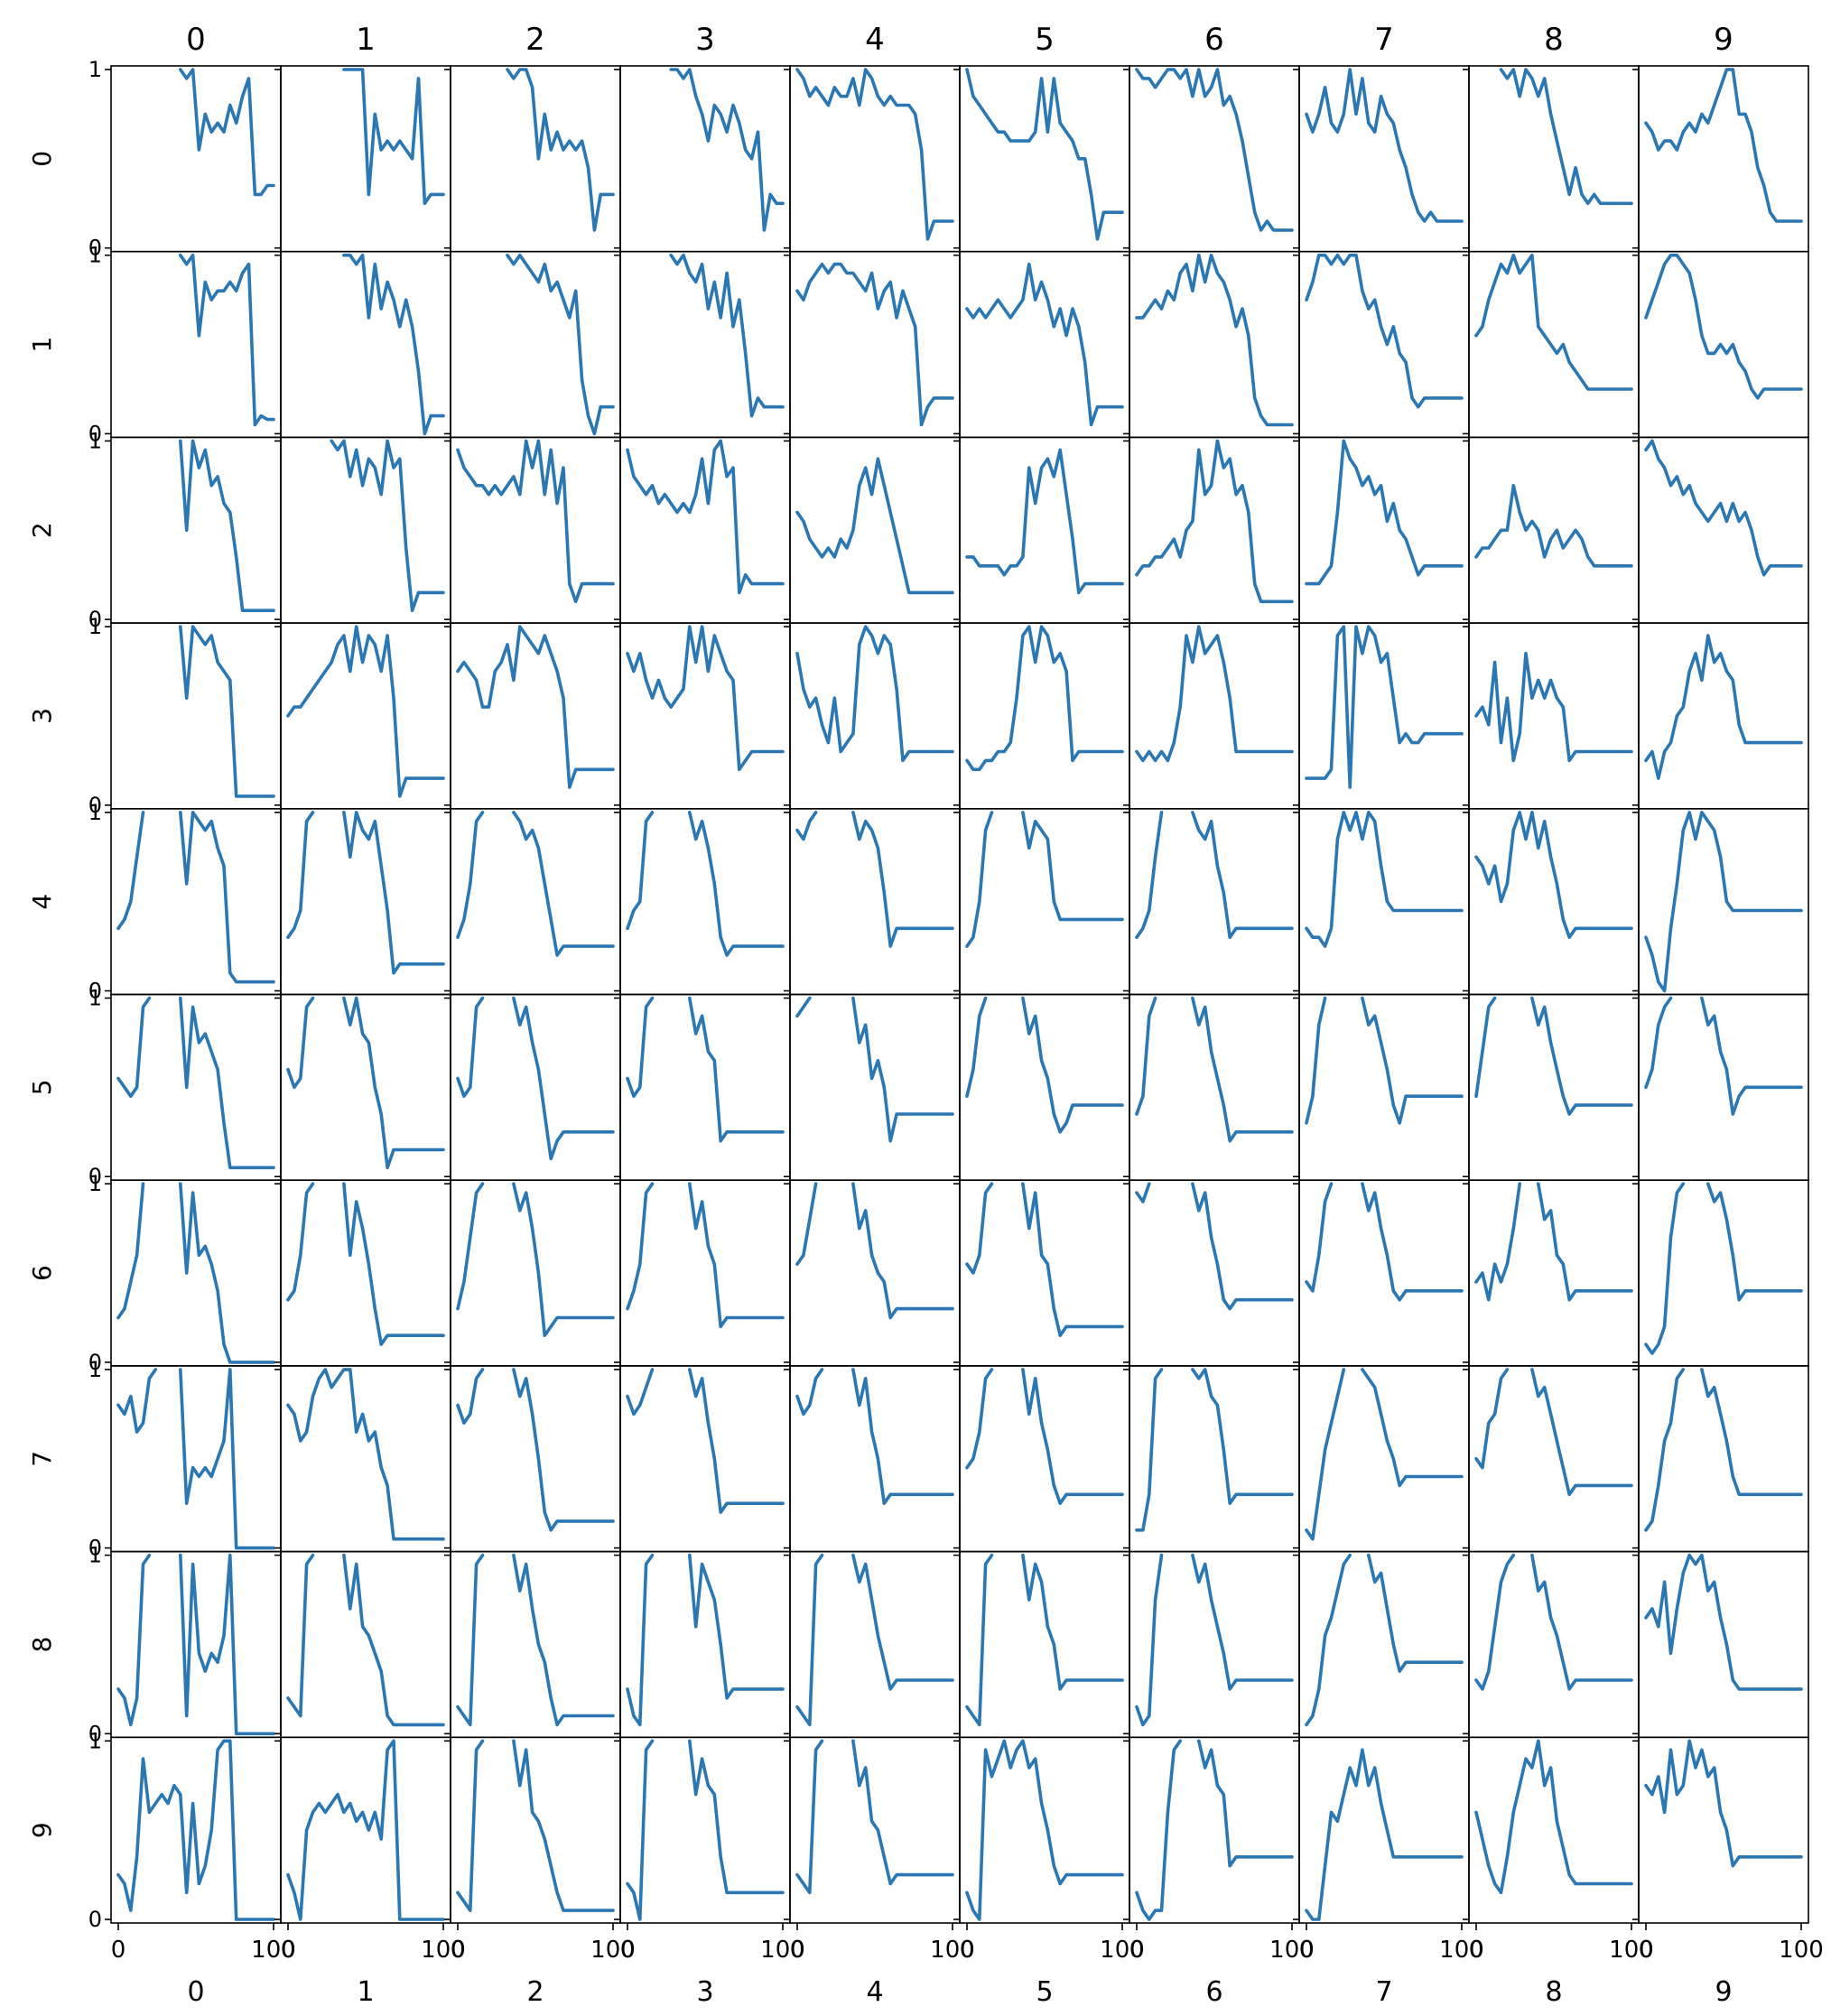 This screenshot has height=2016, width=1831. What do you see at coordinates (1214, 694) in the screenshot?
I see `series-line-r3-c6` at bounding box center [1214, 694].